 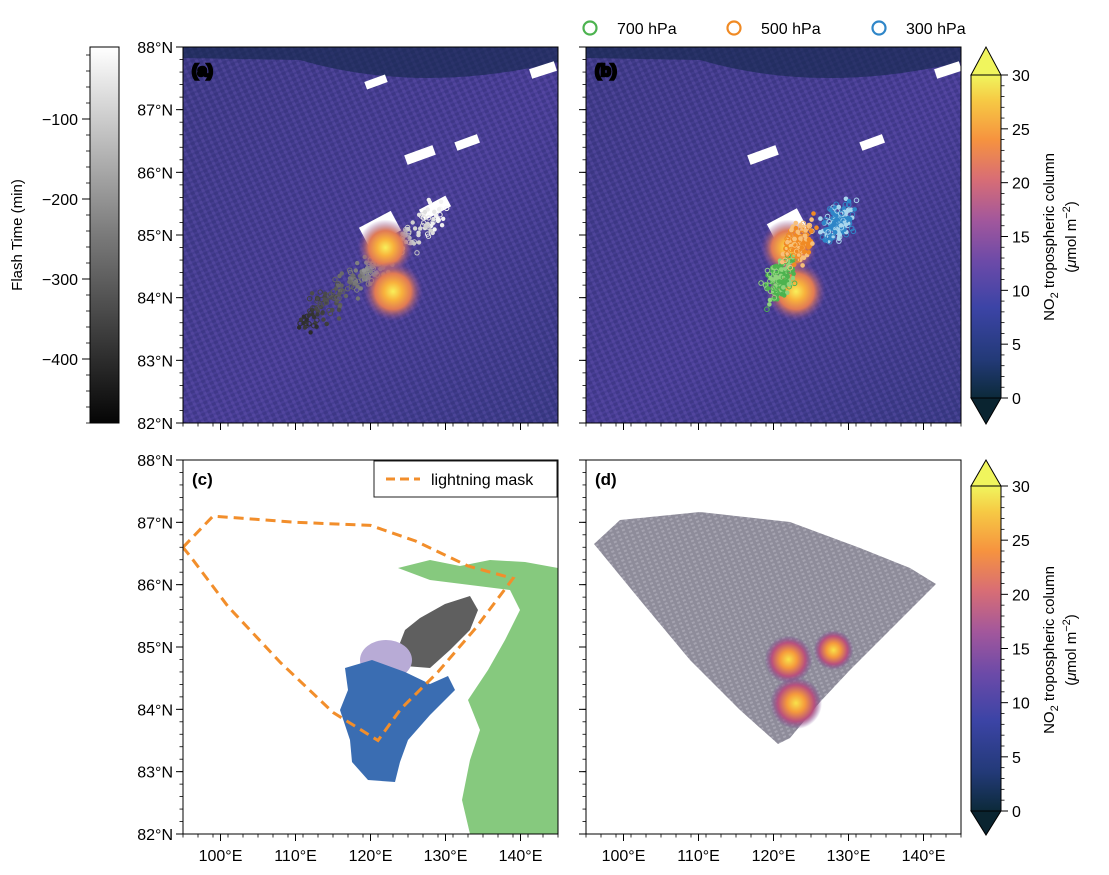 I want to click on flash-tick-label: −200, so click(x=60, y=200).